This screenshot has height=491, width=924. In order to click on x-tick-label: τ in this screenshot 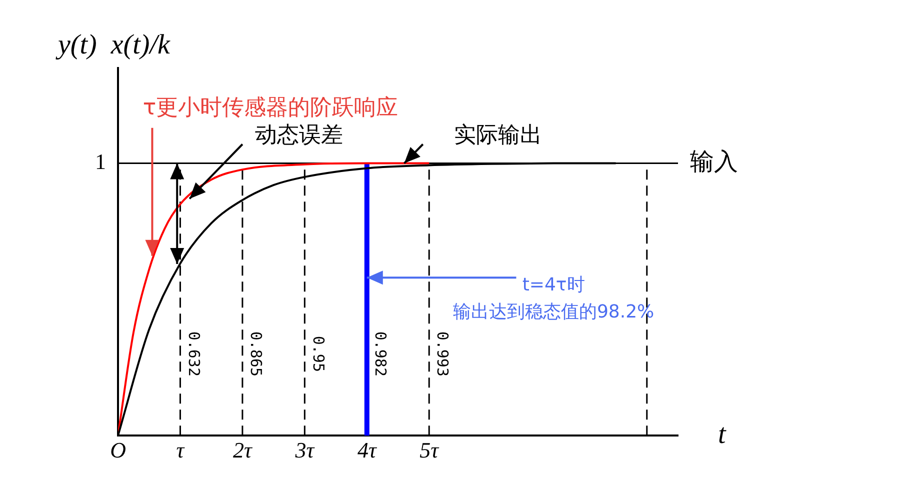, I will do `click(181, 450)`.